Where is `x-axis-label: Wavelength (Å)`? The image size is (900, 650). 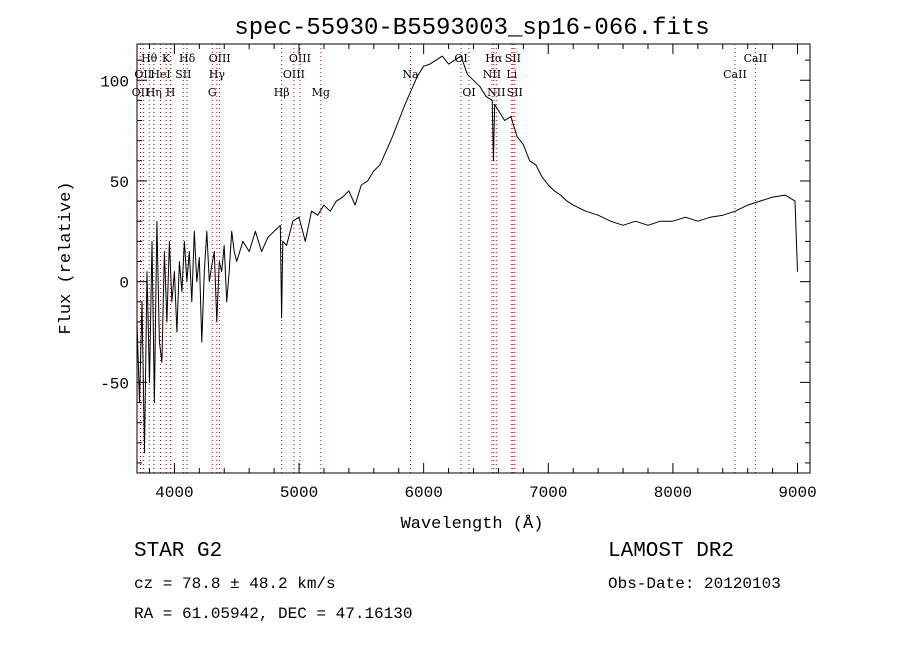
x-axis-label: Wavelength (Å) is located at coordinates (472, 524).